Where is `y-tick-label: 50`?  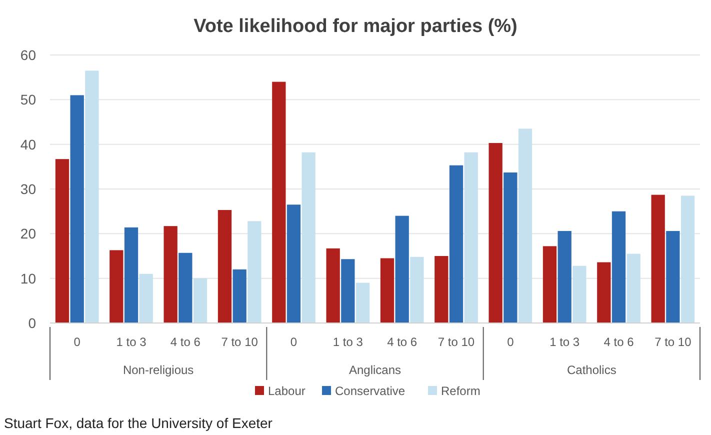
y-tick-label: 50 is located at coordinates (28, 100).